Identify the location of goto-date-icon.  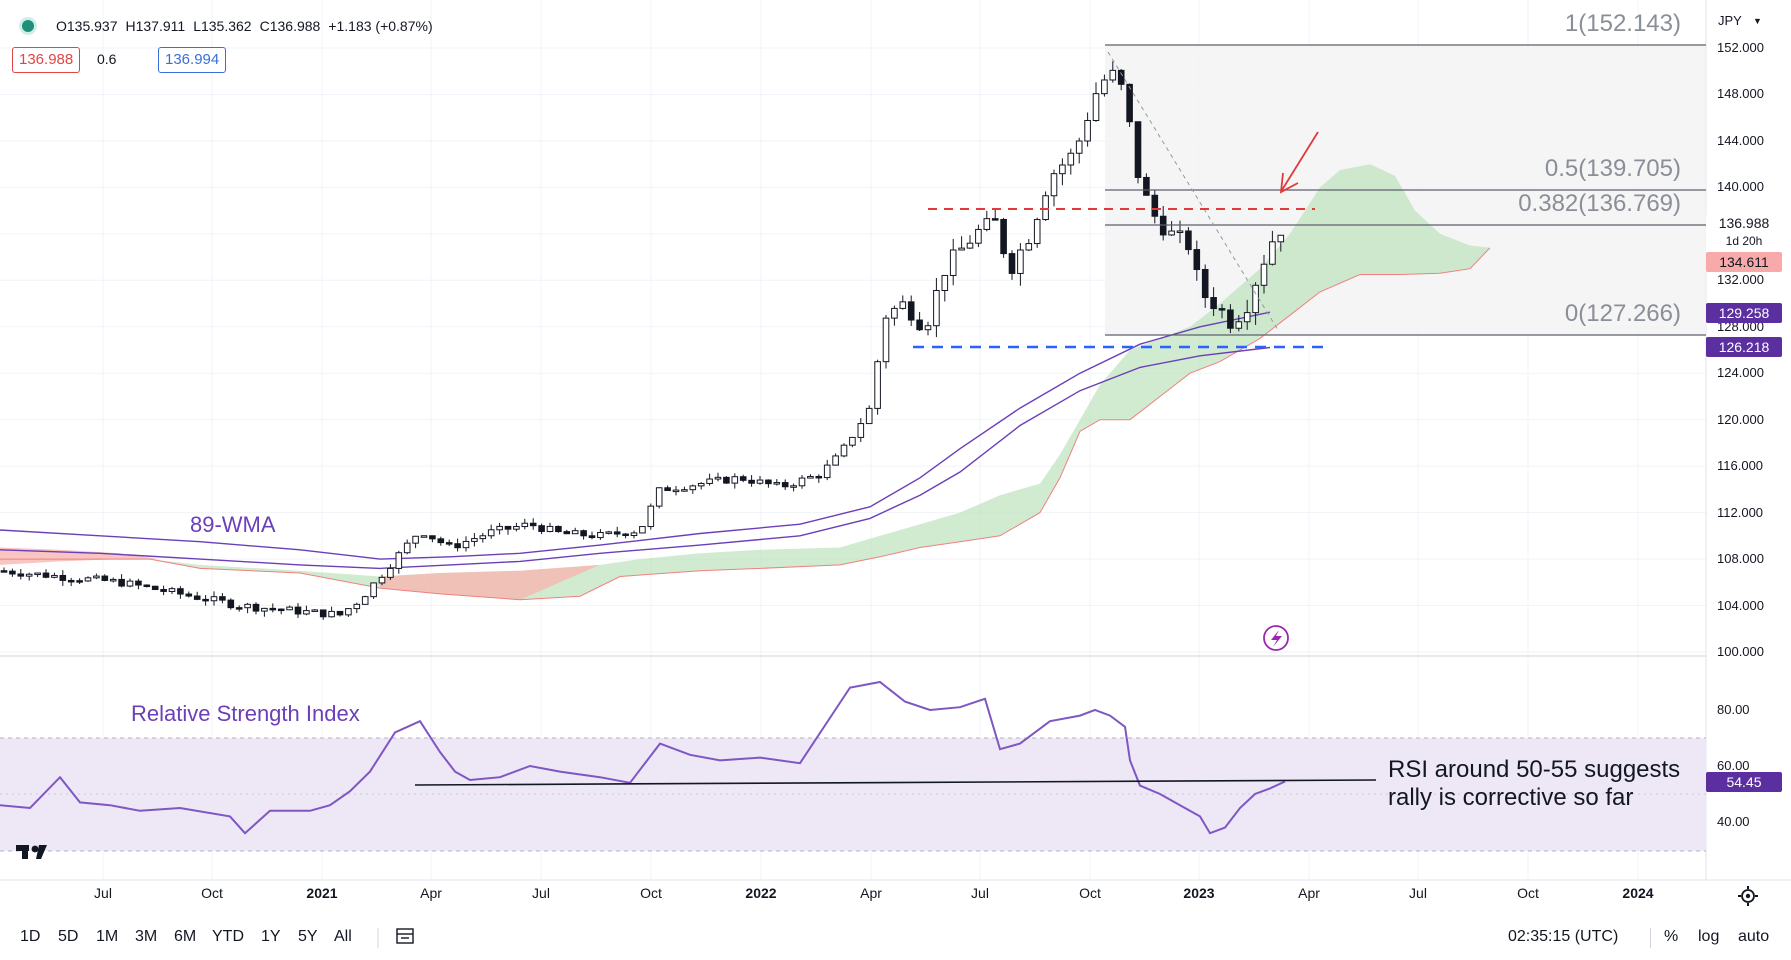
(405, 936).